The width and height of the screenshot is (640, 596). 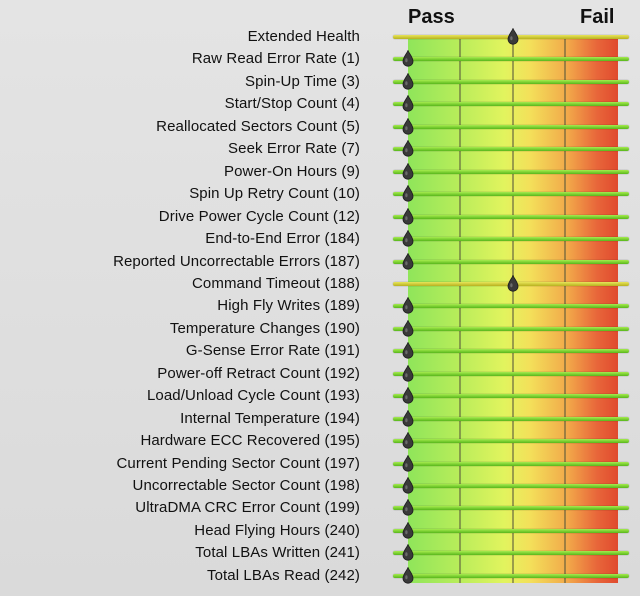 I want to click on attribute-label: Spin-Up Time (3), so click(x=302, y=81).